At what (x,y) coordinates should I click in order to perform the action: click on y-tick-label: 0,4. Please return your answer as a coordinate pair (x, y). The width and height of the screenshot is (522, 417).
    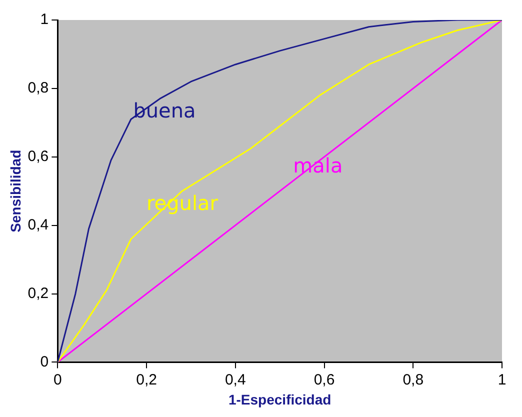
    Looking at the image, I should click on (38, 225).